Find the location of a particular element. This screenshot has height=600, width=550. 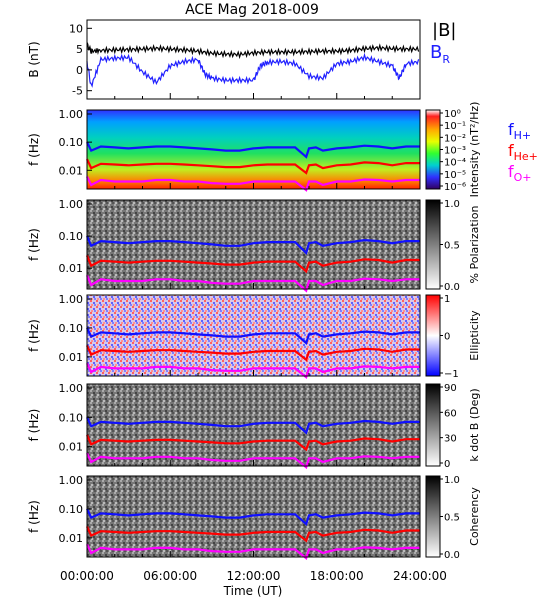

y-tick-label: 10 is located at coordinates (76, 28).